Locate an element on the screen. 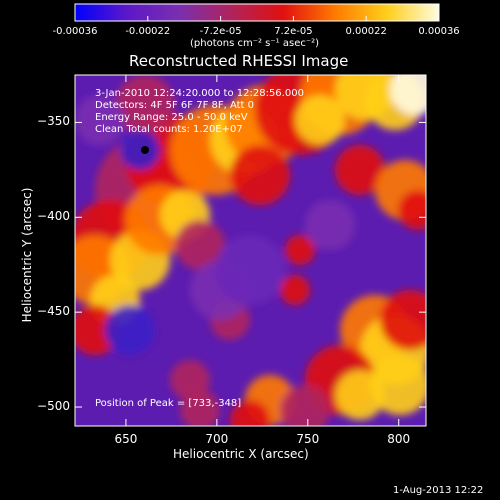  x-tick-label: 800 is located at coordinates (399, 439).